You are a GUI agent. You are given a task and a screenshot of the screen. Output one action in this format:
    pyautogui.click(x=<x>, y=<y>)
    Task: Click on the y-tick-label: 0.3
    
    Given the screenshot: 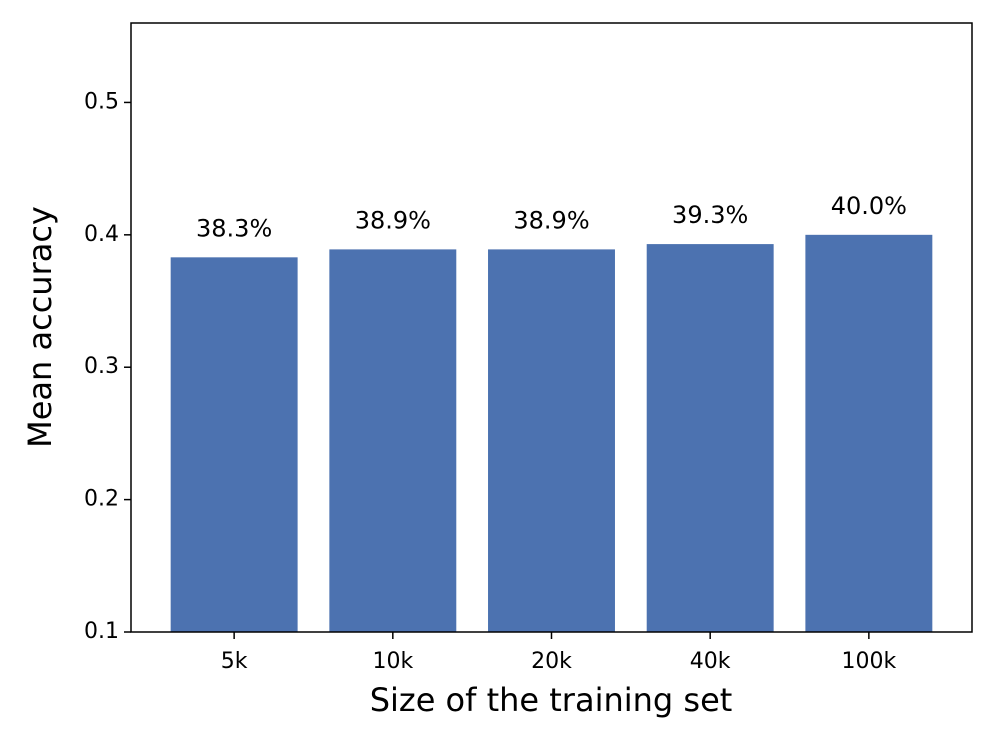 What is the action you would take?
    pyautogui.click(x=101, y=366)
    